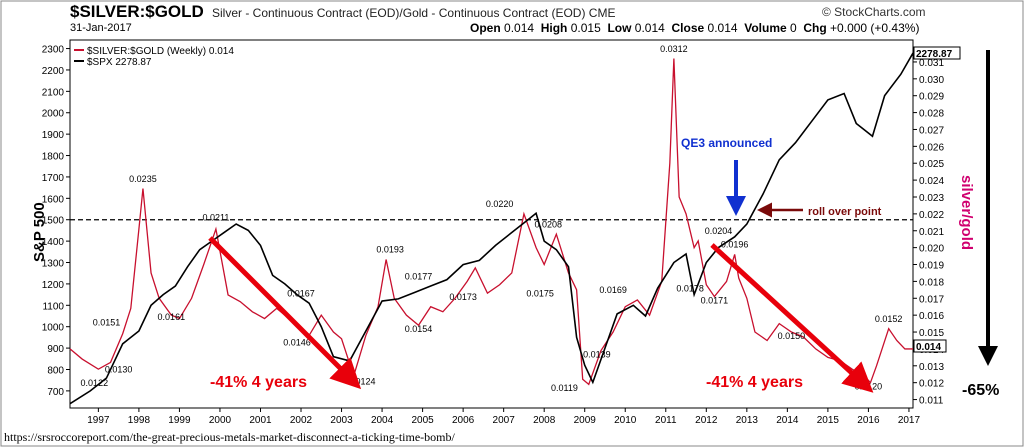 This screenshot has width=1025, height=448. What do you see at coordinates (931, 97) in the screenshot?
I see `y2-tick-label: 0.029` at bounding box center [931, 97].